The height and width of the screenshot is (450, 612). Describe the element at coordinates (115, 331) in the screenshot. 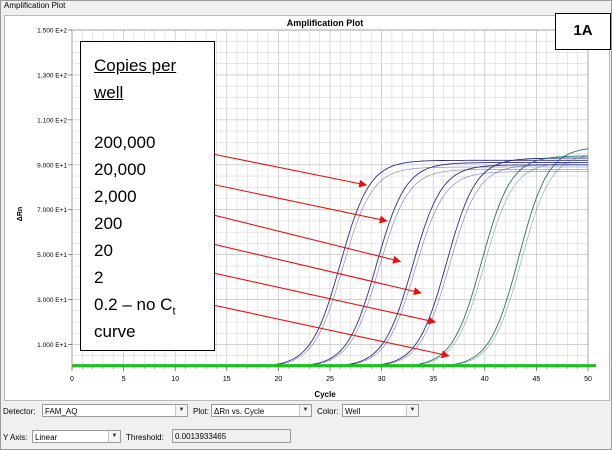

I see `legend-no-ct-line2: curve` at that location.